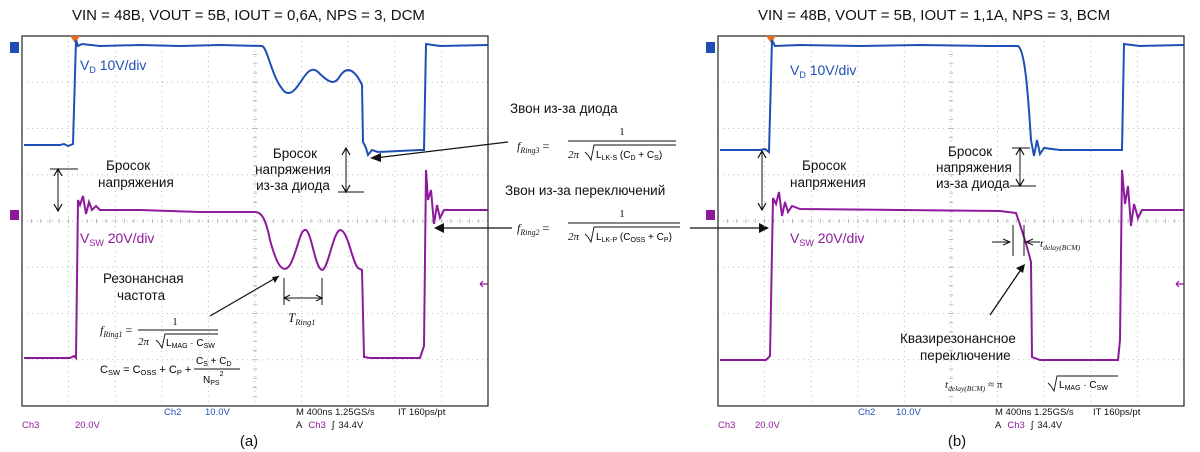  I want to click on surge-label-a: Бросок напряжения, so click(136, 174).